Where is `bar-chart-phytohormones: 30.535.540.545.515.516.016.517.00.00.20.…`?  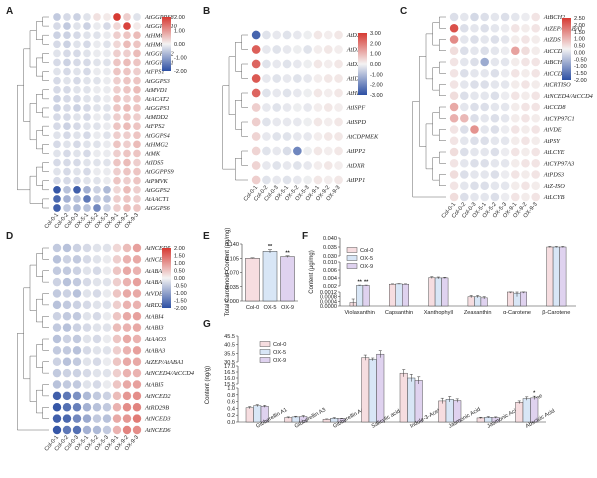 bar-chart-phytohormones: 30.535.540.545.515.516.016.517.00.00.20.… is located at coordinates (380, 382).